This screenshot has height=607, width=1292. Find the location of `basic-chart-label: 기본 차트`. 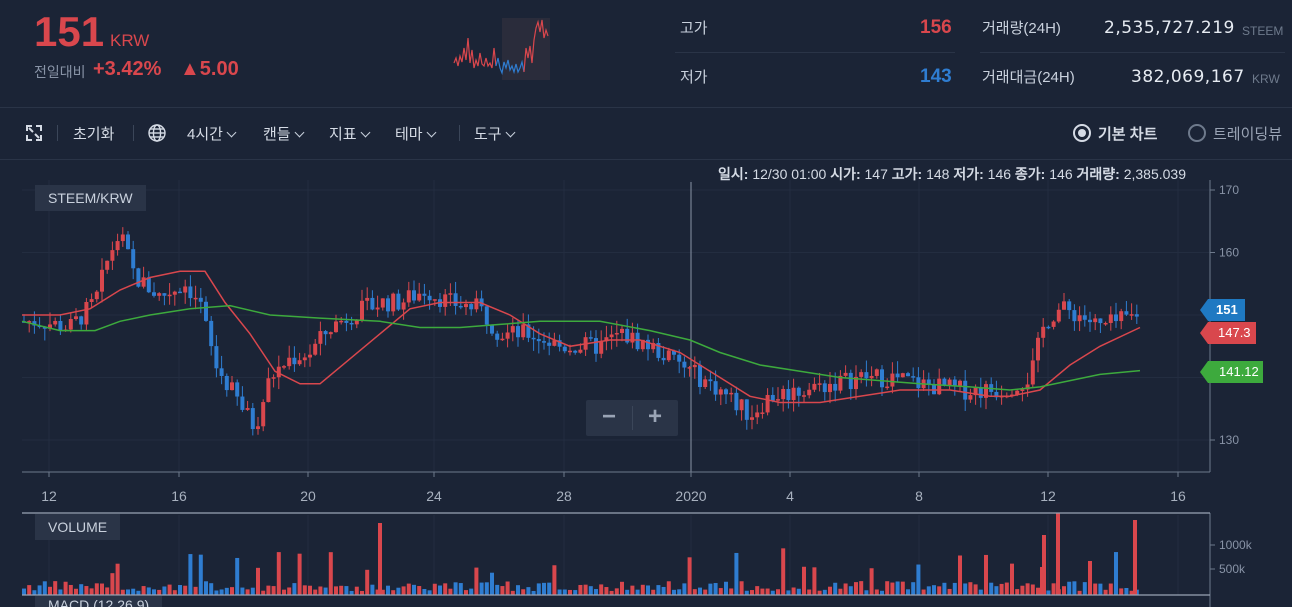

basic-chart-label: 기본 차트 is located at coordinates (1128, 134).